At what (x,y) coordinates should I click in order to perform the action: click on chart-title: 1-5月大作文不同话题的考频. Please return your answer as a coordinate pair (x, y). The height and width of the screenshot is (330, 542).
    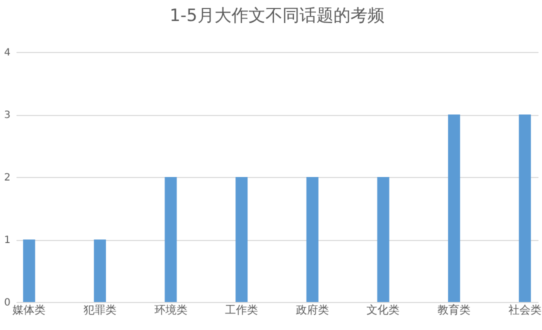
    Looking at the image, I should click on (277, 16).